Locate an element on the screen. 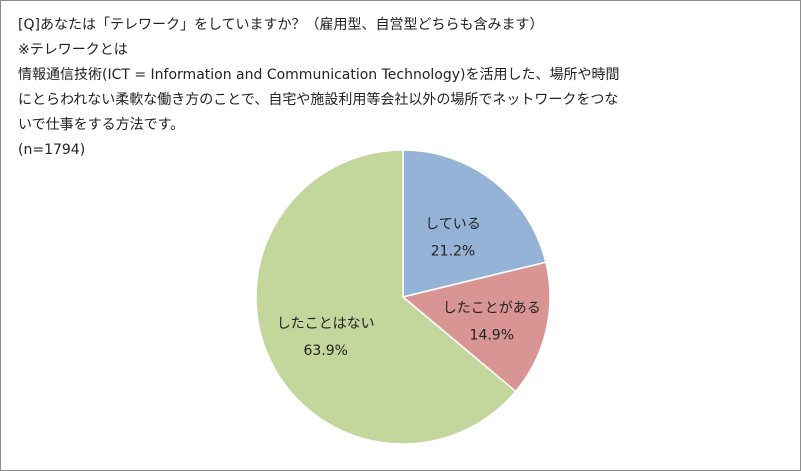 This screenshot has height=471, width=801. question-line-2: ※テレワークとは is located at coordinates (73, 50).